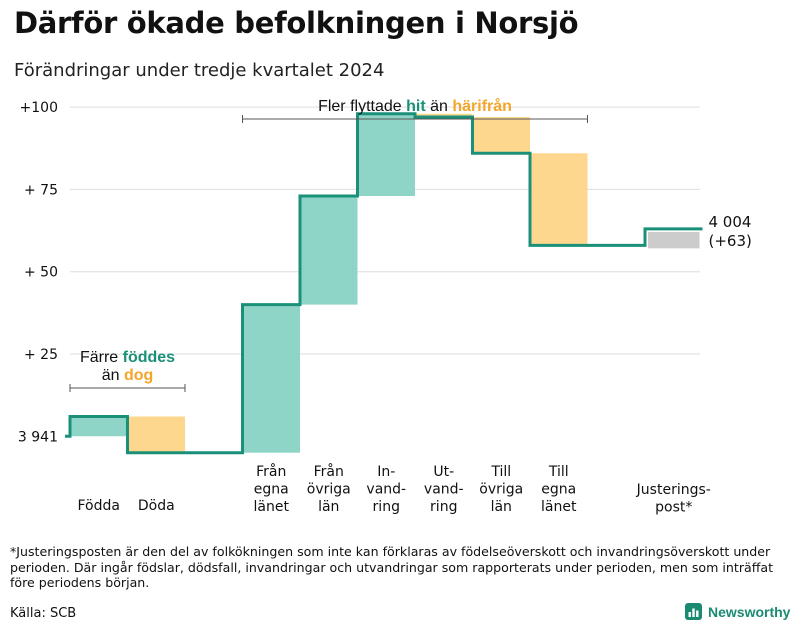  What do you see at coordinates (41, 190) in the screenshot?
I see `y-tick-label: + 75` at bounding box center [41, 190].